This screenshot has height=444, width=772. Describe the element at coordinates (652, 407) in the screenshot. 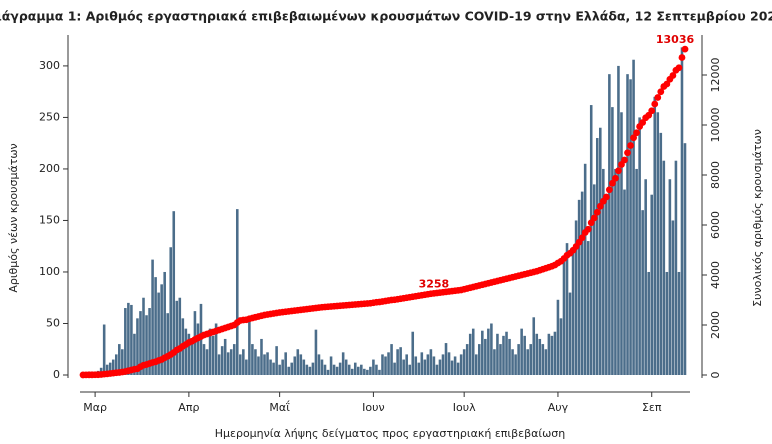

I see `x-tick-label: Σεπ` at that location.